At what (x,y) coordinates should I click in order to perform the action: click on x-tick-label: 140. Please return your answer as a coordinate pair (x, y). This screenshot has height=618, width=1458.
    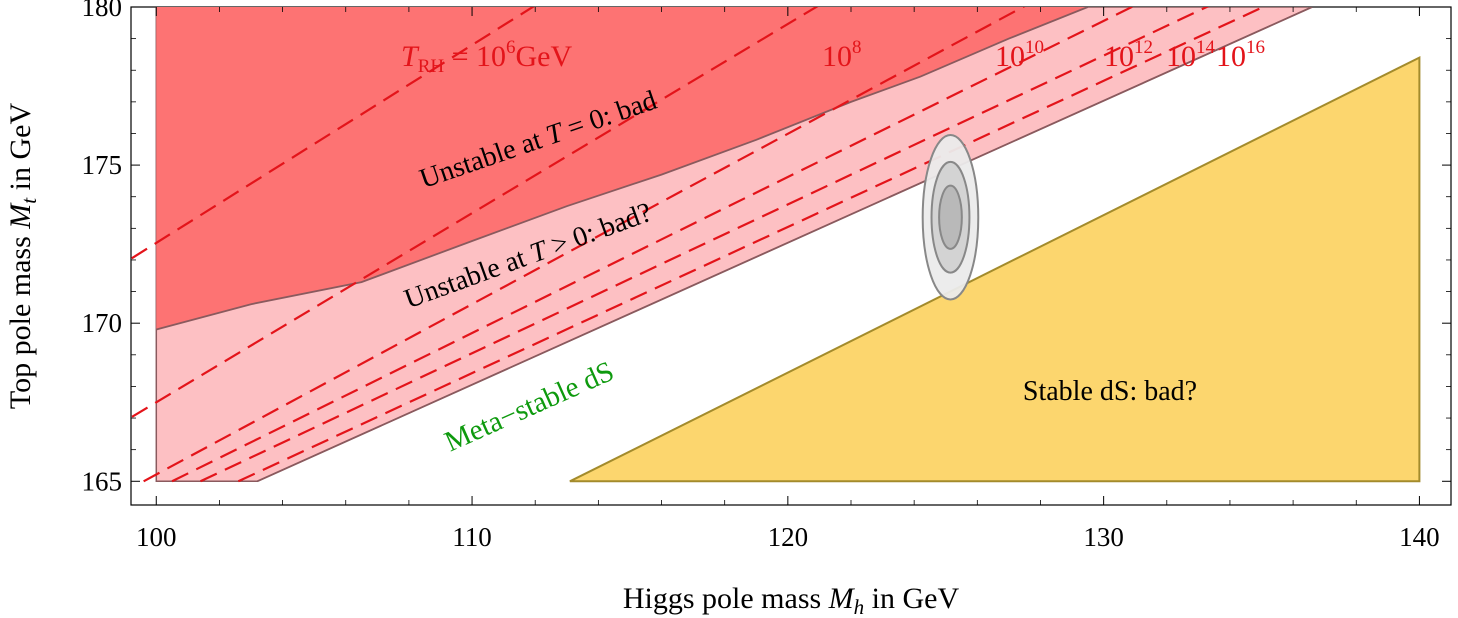
    Looking at the image, I should click on (1419, 537).